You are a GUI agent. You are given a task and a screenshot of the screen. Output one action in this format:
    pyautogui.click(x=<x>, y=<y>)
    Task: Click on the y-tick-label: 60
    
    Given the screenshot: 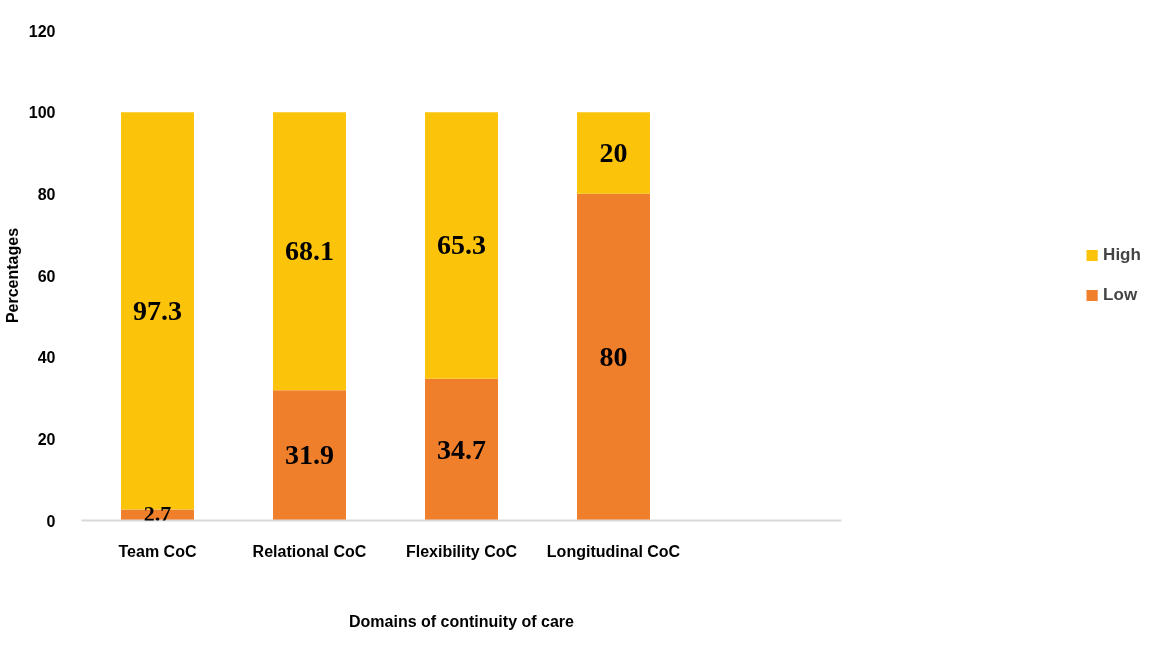 What is the action you would take?
    pyautogui.click(x=46, y=276)
    